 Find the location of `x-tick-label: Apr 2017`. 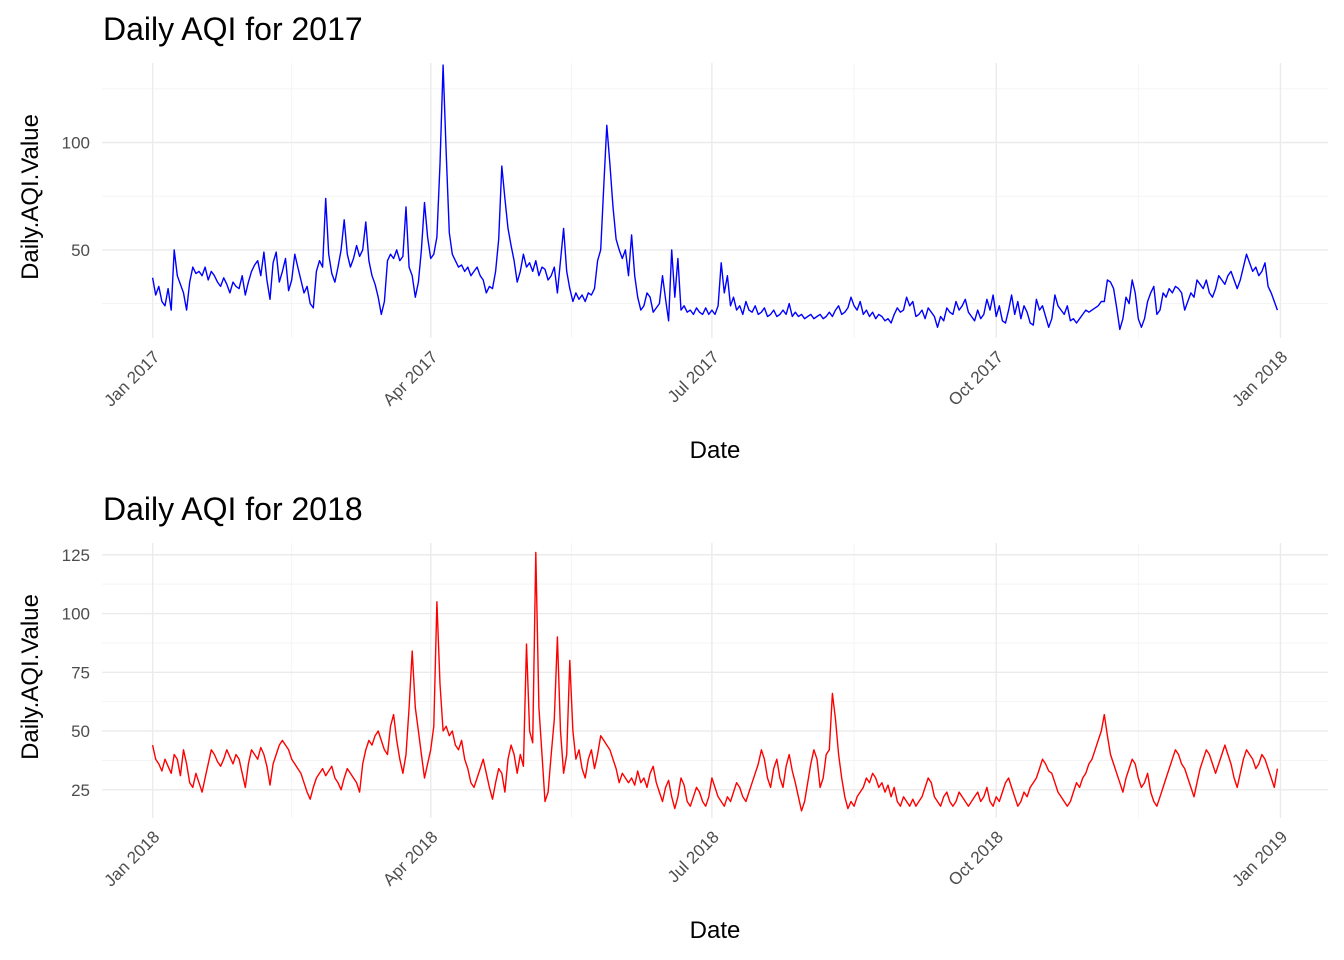

x-tick-label: Apr 2017 is located at coordinates (410, 378).